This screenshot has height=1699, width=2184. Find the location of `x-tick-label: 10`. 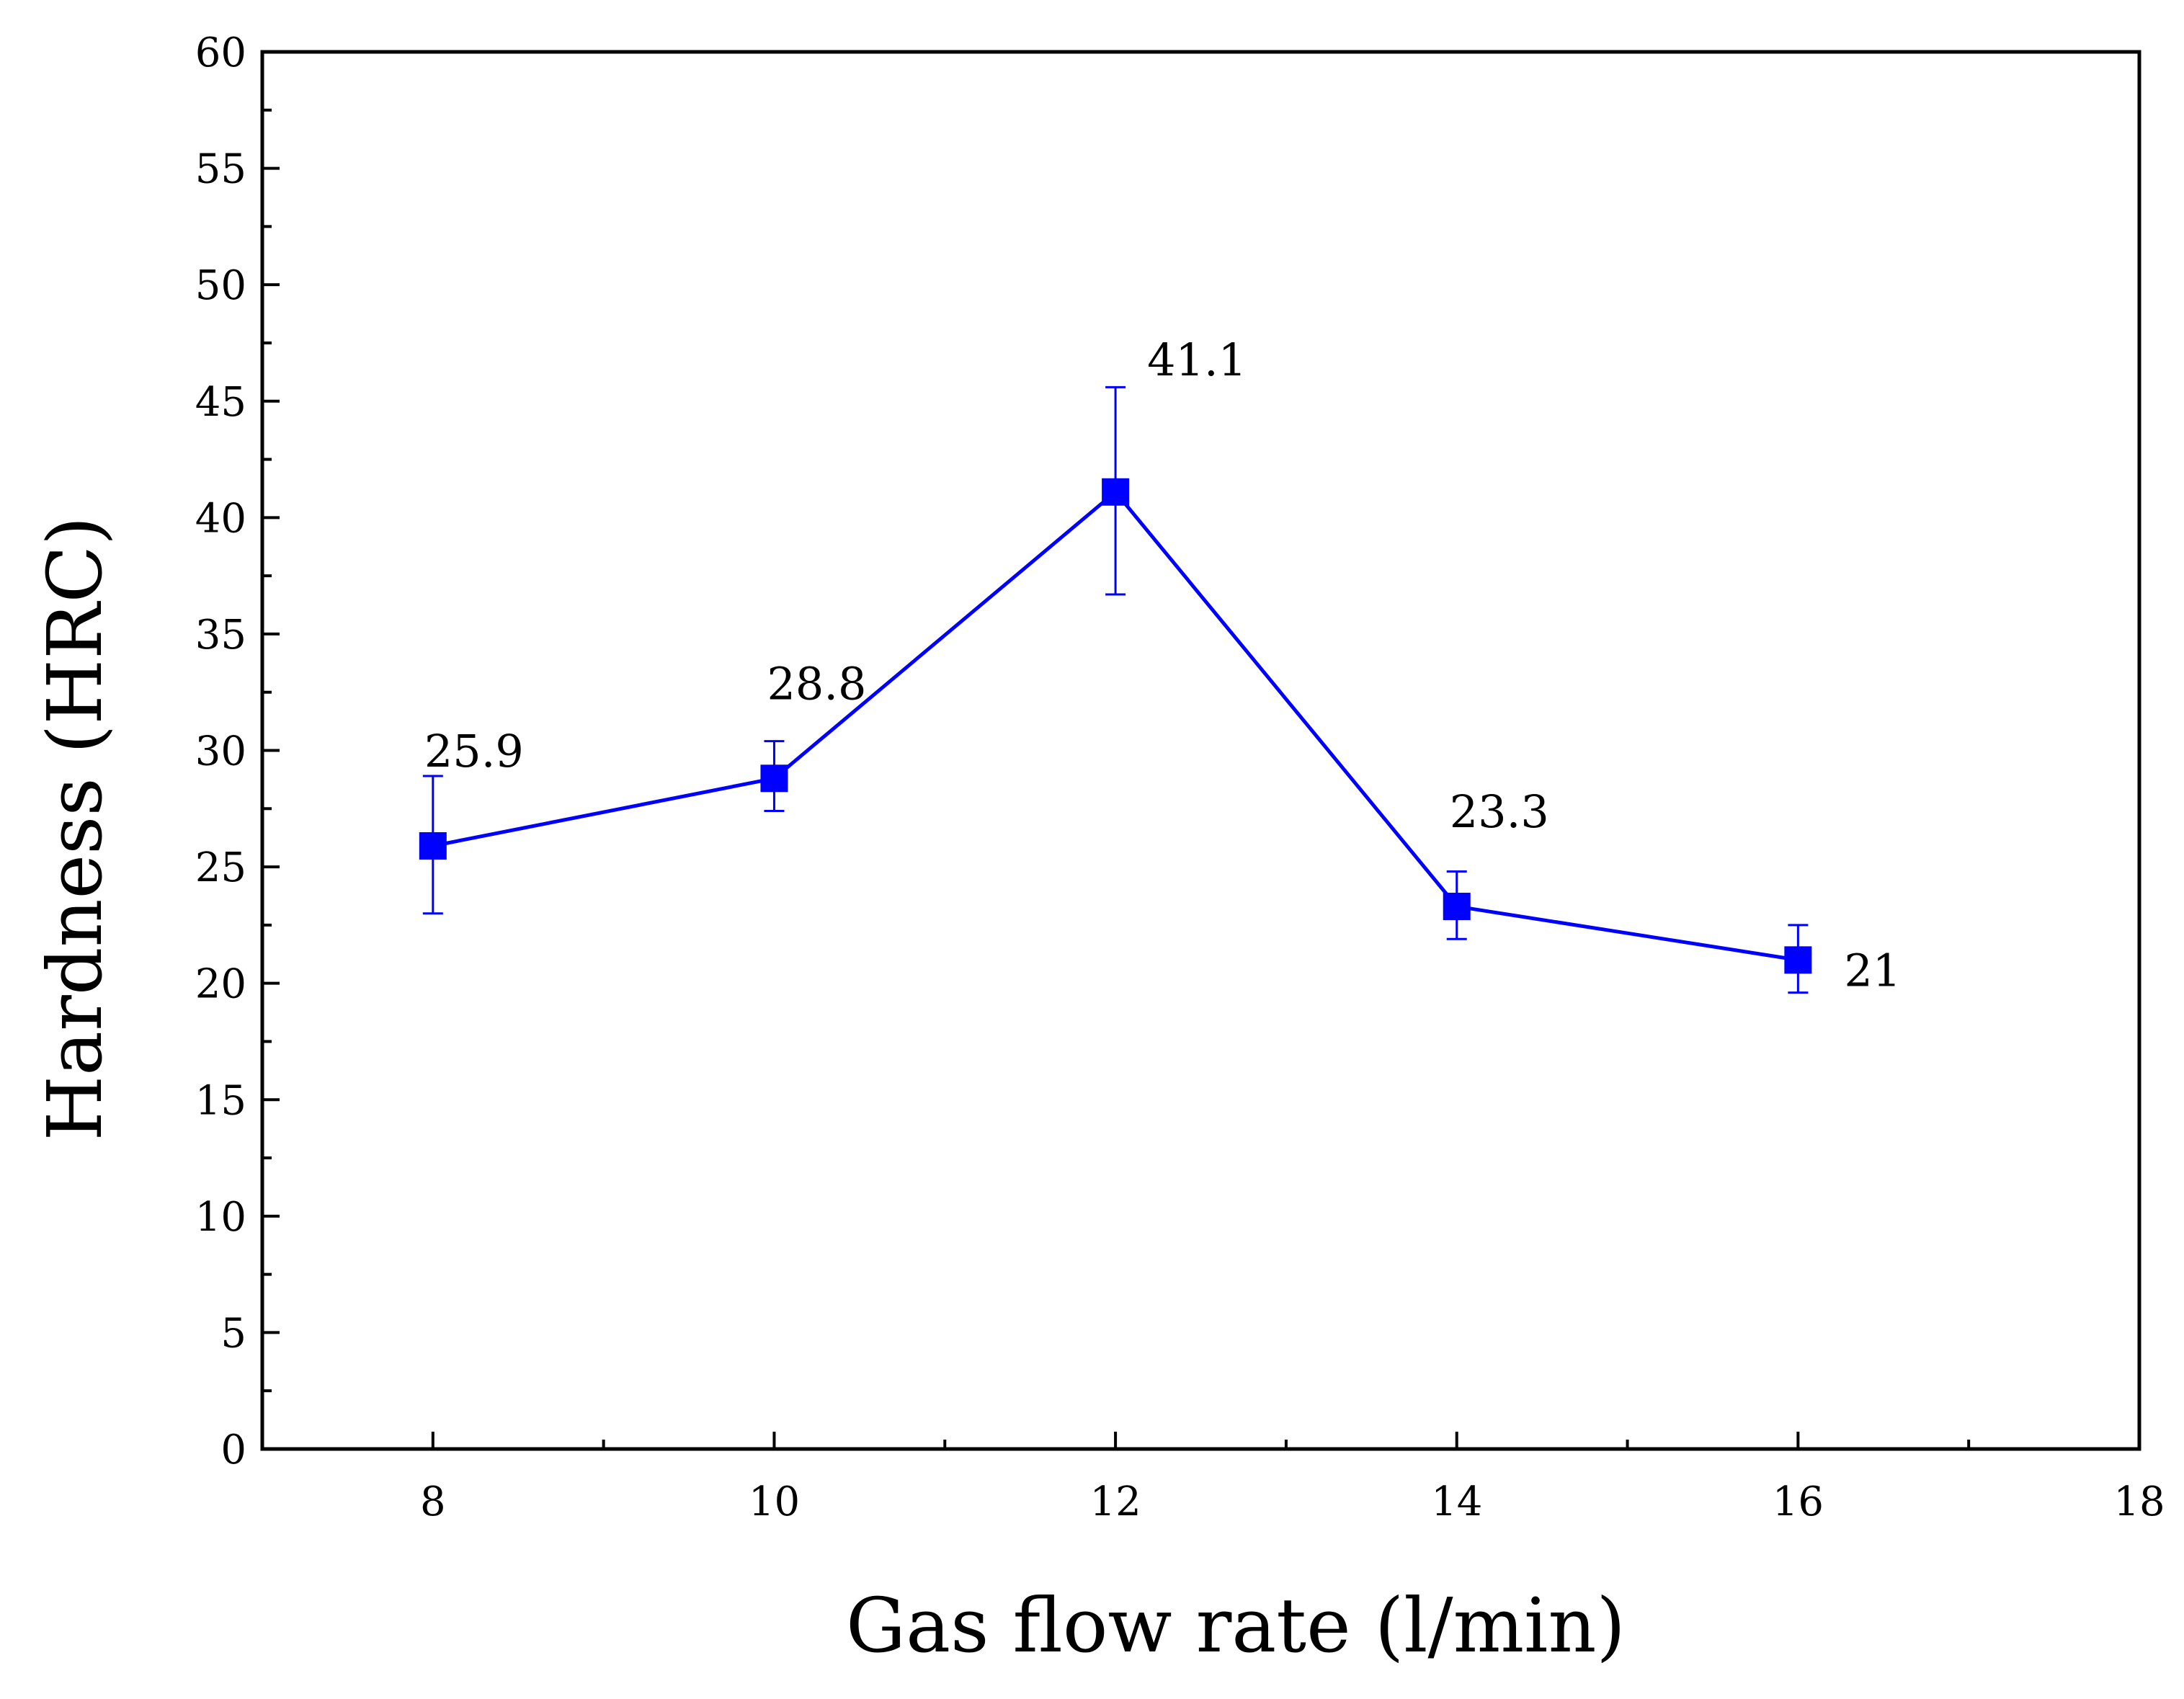

x-tick-label: 10 is located at coordinates (774, 1502).